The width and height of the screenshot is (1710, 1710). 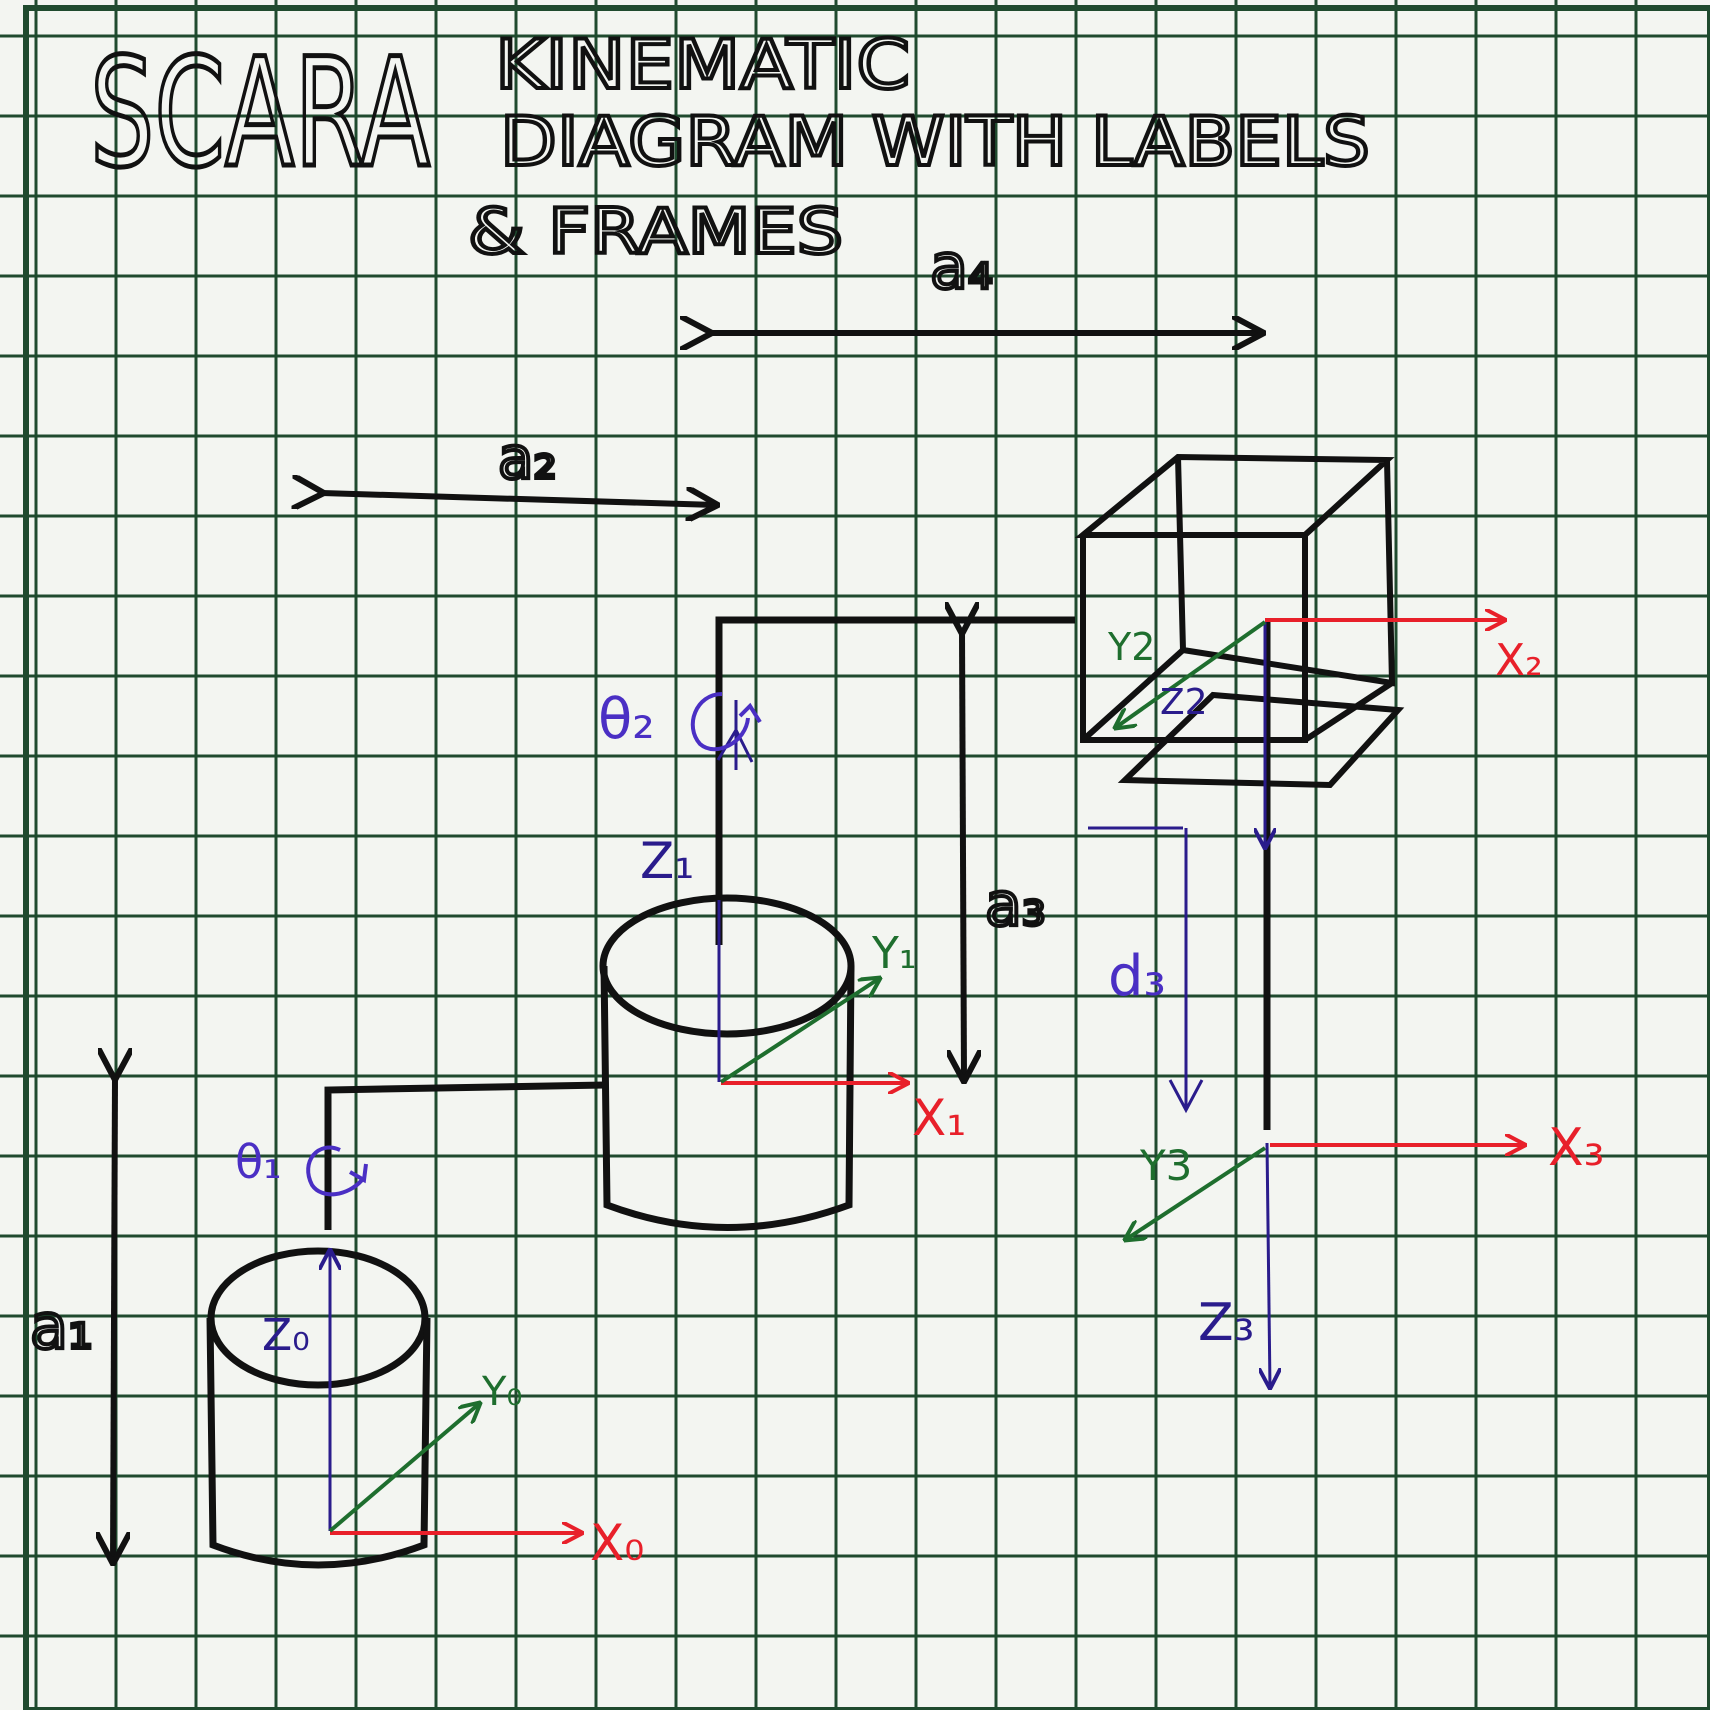 I want to click on label-z1: Z₁, so click(x=667, y=861).